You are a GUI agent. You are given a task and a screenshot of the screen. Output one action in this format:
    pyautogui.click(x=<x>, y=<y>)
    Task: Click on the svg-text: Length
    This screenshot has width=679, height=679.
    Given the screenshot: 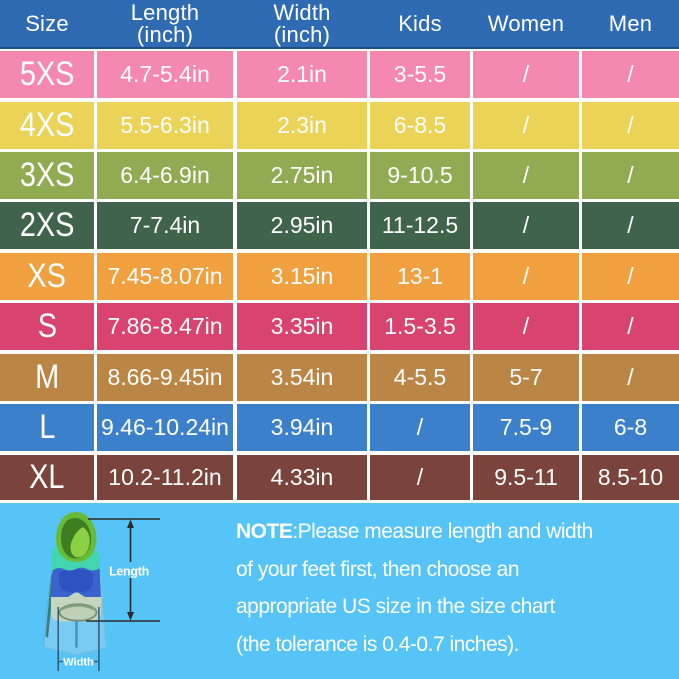 What is the action you would take?
    pyautogui.click(x=129, y=572)
    